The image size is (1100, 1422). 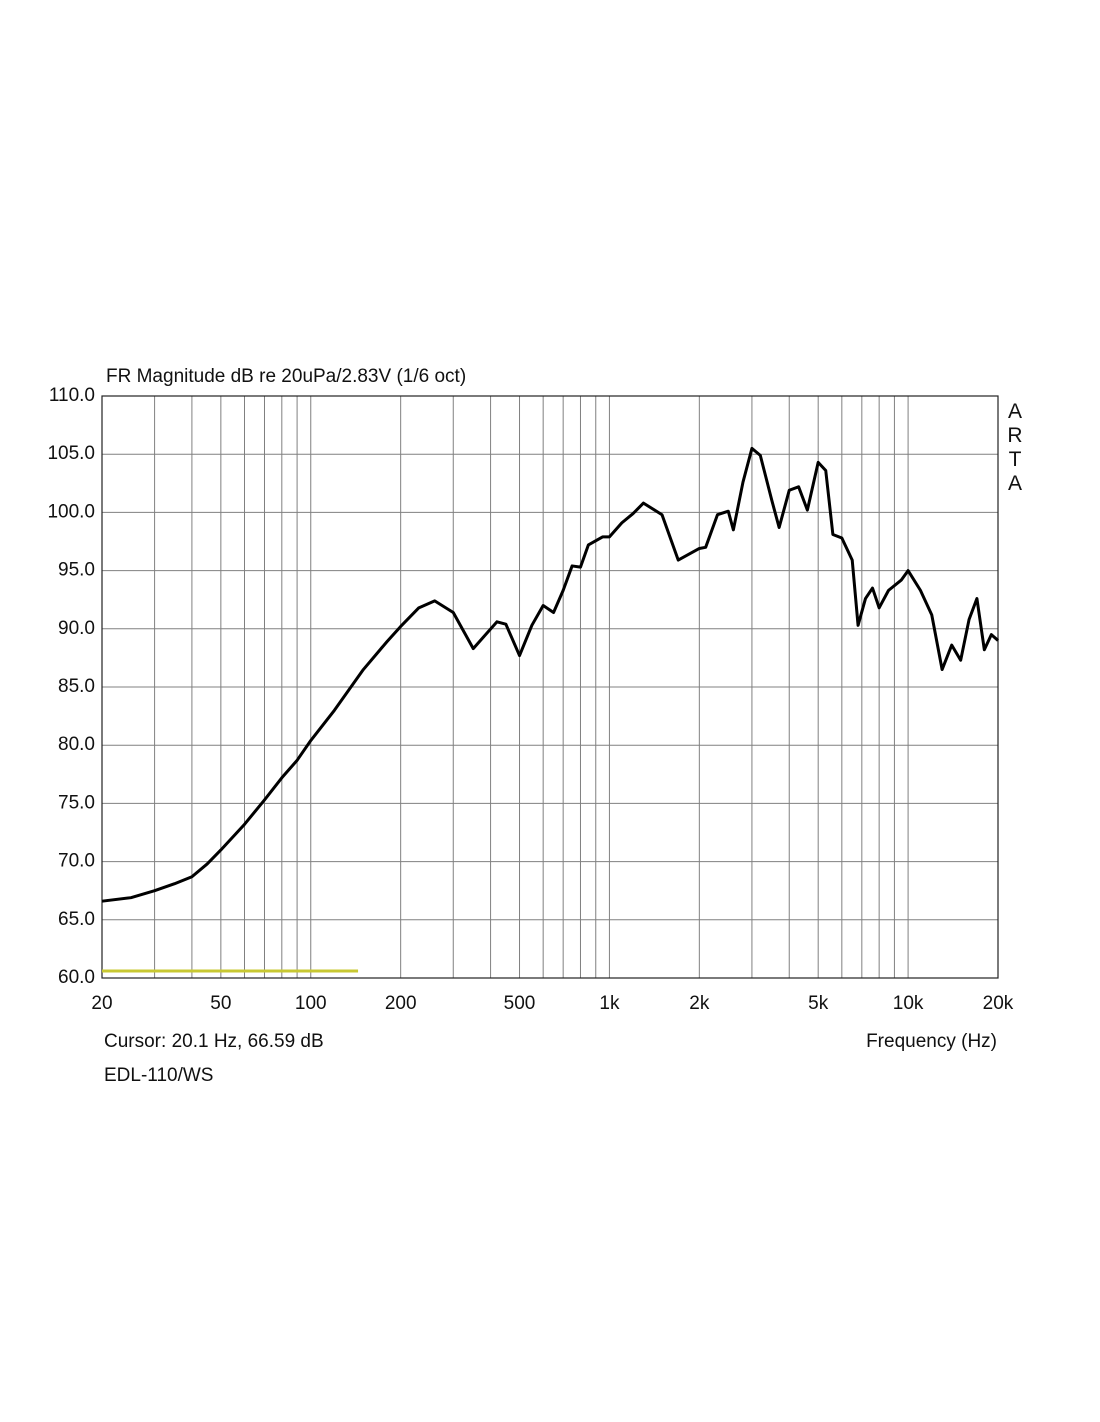 I want to click on y-tick-label: 80.0, so click(x=76, y=744).